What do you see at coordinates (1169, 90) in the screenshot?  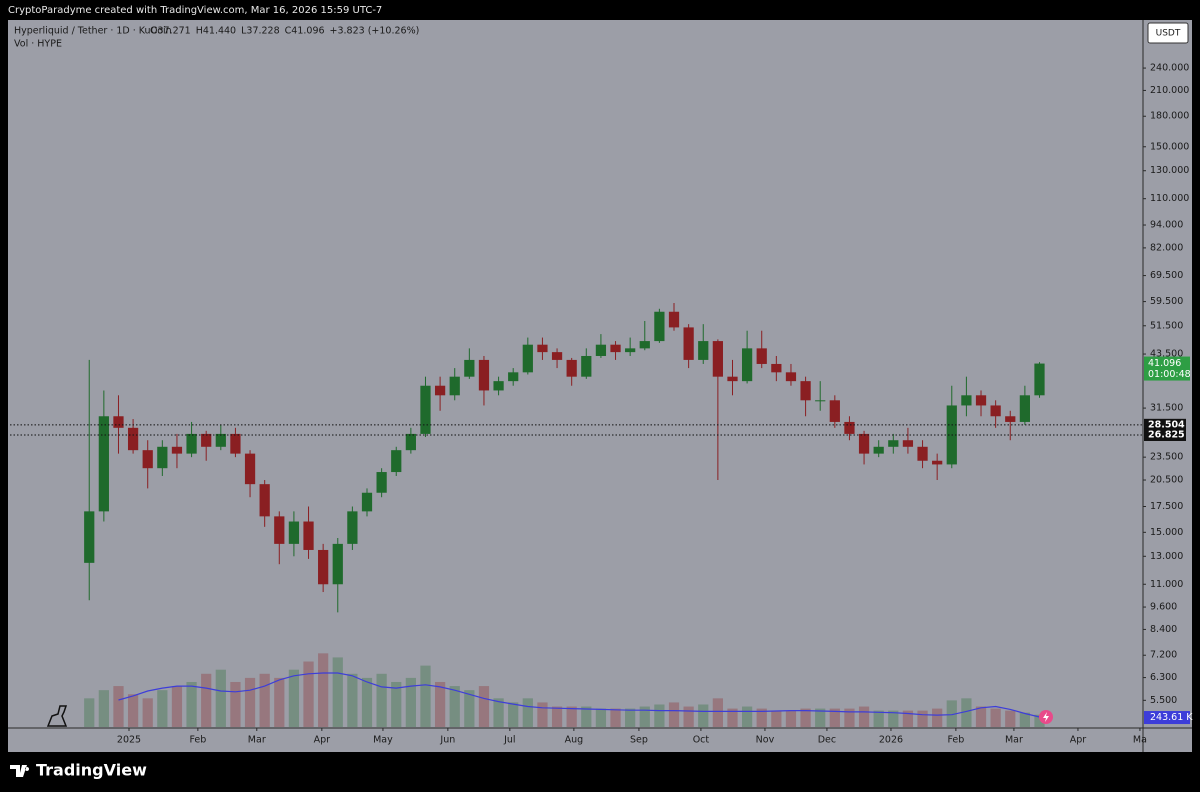 I see `y-tick-label: 210.000` at bounding box center [1169, 90].